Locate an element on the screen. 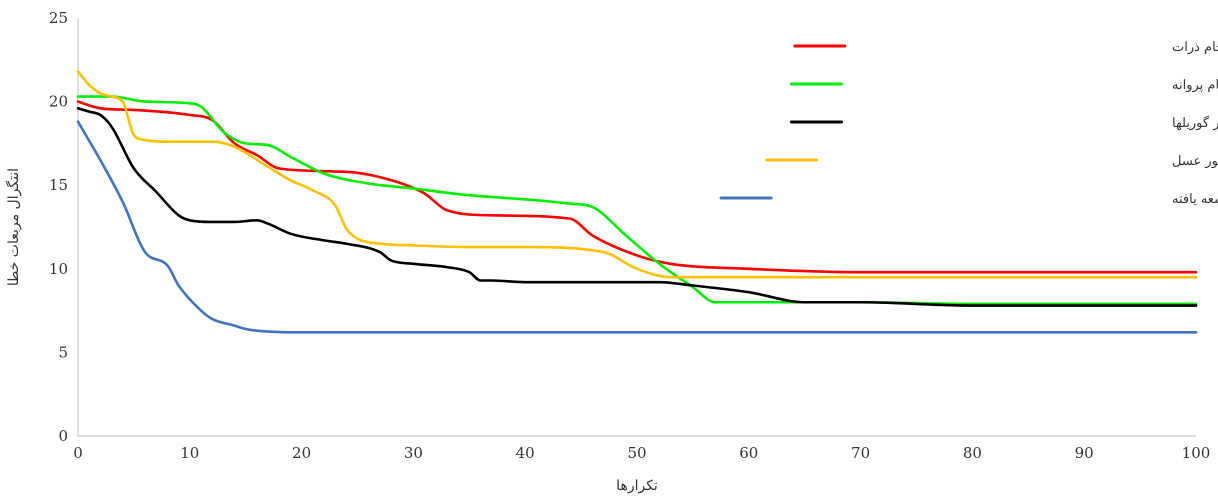 This screenshot has width=1218, height=500. y-tick-label: 0 is located at coordinates (63, 436).